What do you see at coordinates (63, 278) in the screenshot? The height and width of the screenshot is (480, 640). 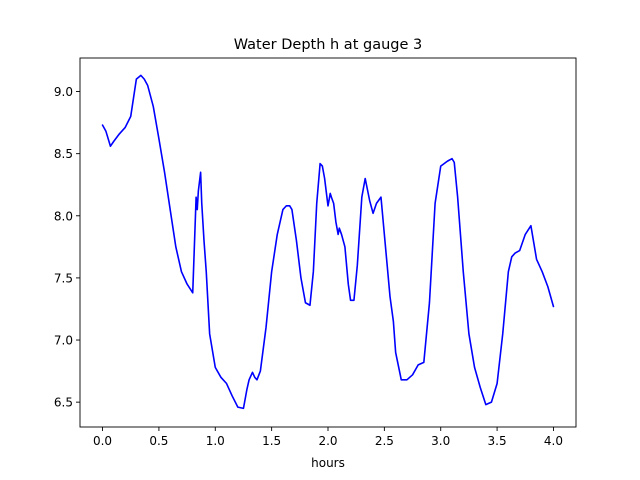 I see `y-tick-label: 7.5` at bounding box center [63, 278].